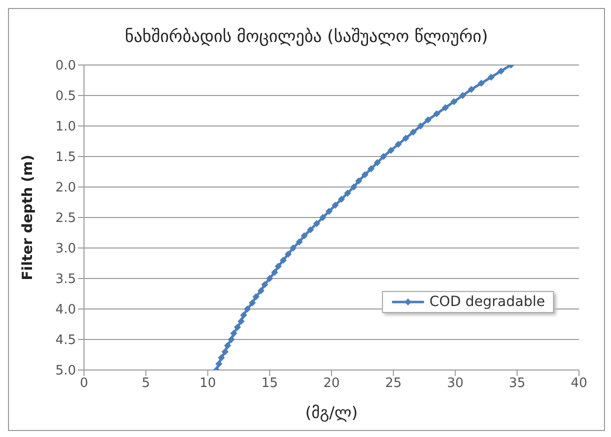  I want to click on x-tick-label: 15, so click(269, 384).